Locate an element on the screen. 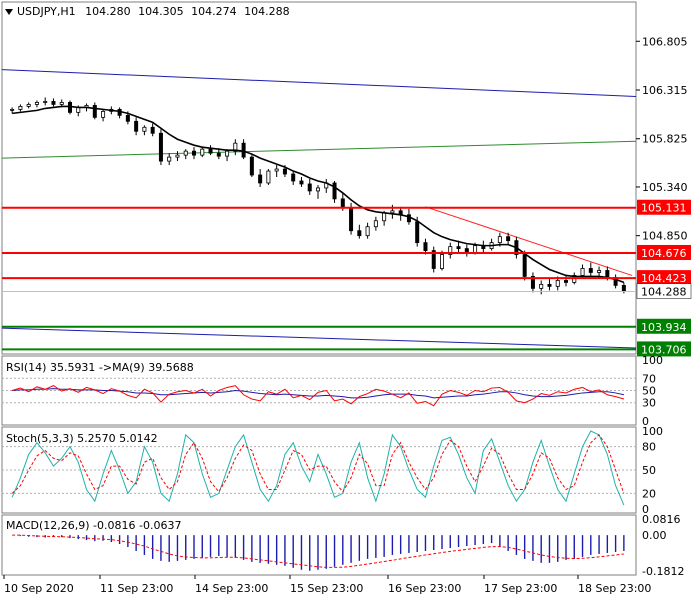  price-level-label: 105.131 is located at coordinates (664, 208).